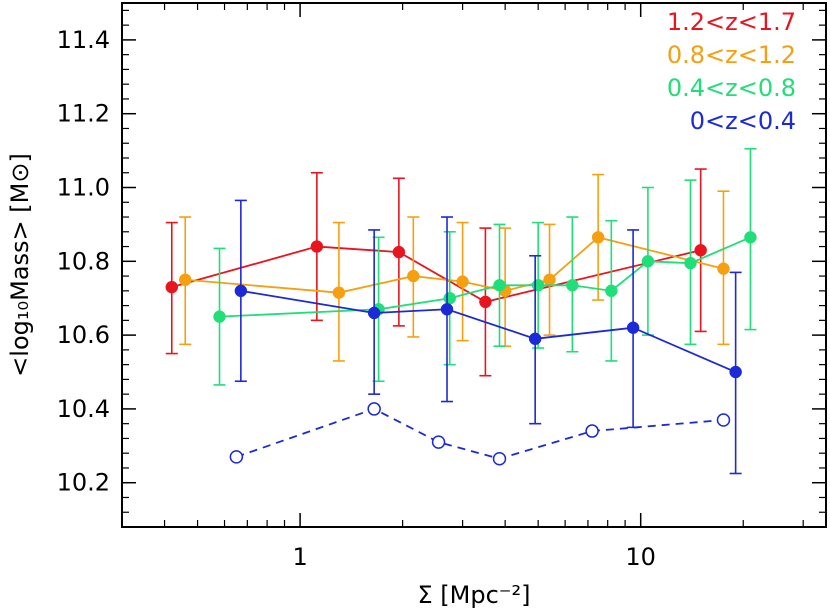  I want to click on y-tick-label: 10.8, so click(83, 261).